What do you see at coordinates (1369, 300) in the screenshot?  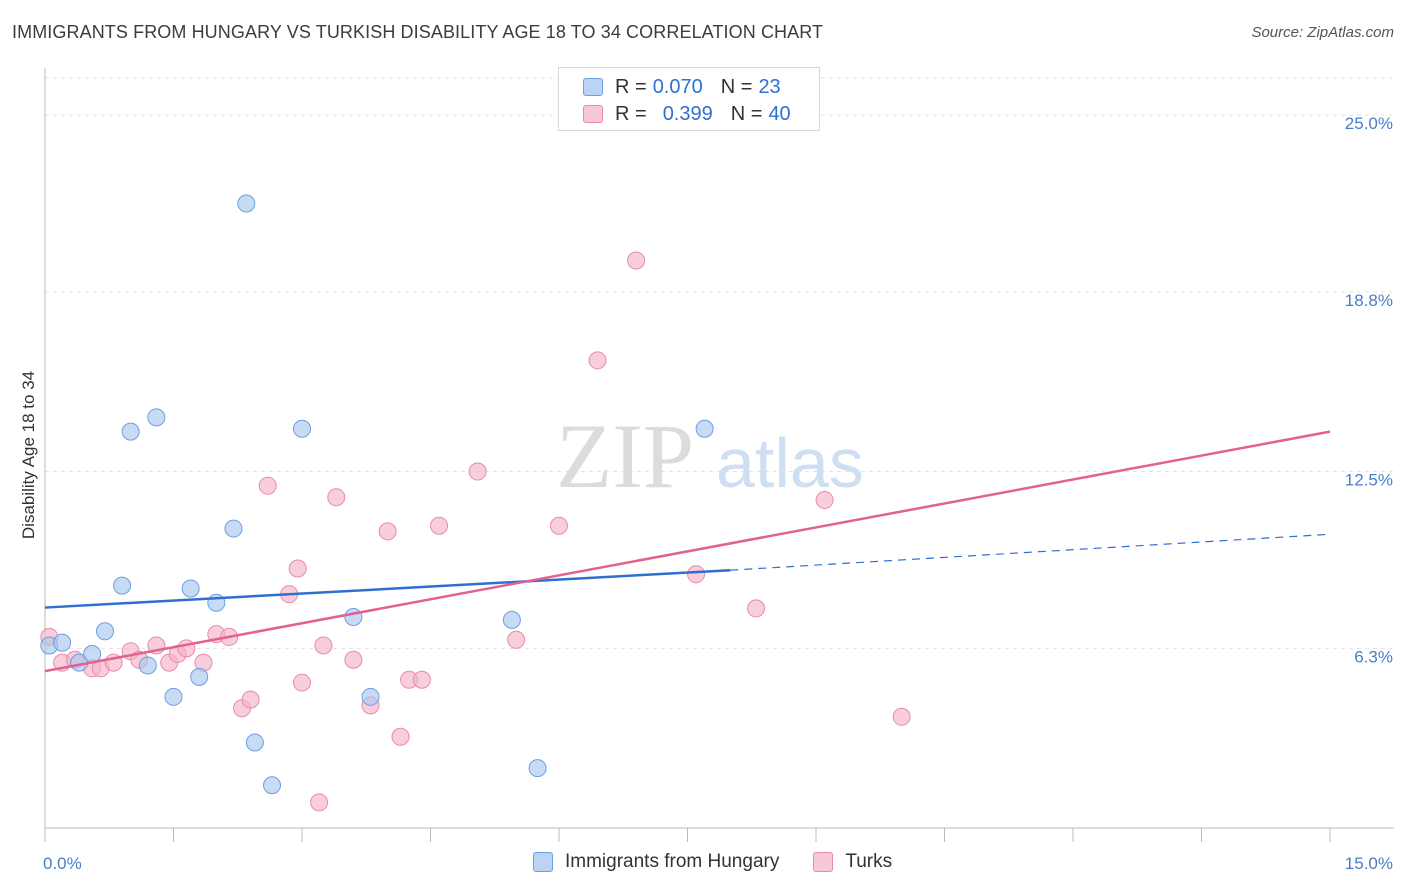 I see `y-tick-label: 18.8%` at bounding box center [1369, 300].